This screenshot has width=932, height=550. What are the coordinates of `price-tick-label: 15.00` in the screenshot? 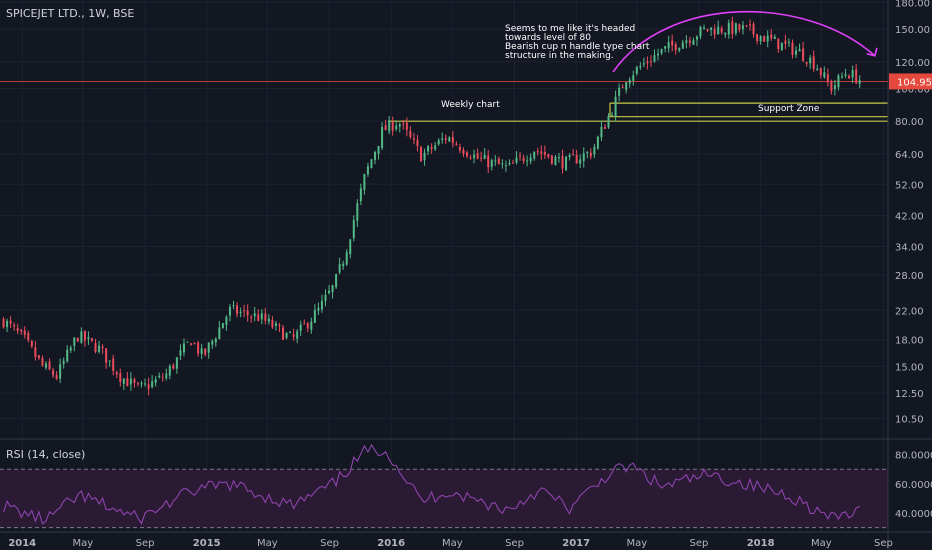 It's located at (909, 367).